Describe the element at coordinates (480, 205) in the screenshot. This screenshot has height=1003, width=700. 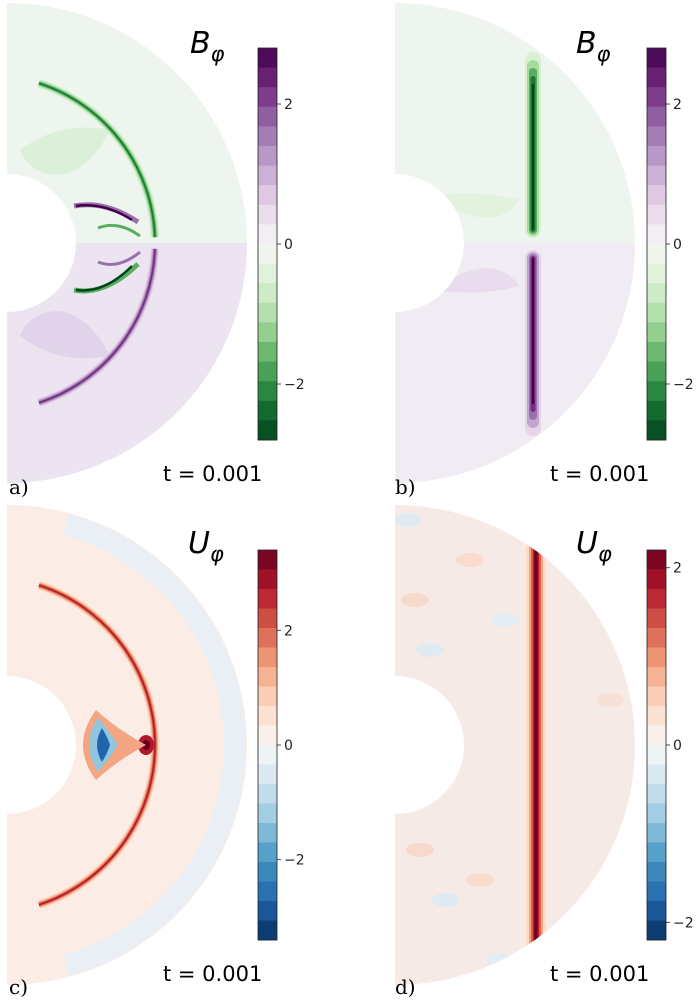
I see `northern-wisp` at that location.